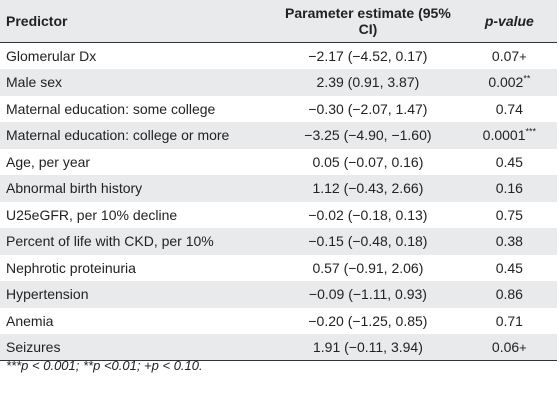 This screenshot has height=407, width=559. Describe the element at coordinates (278, 347) in the screenshot. I see `table-row: Seizures 1.91 (−0.11, 3.94) 0.06+` at that location.